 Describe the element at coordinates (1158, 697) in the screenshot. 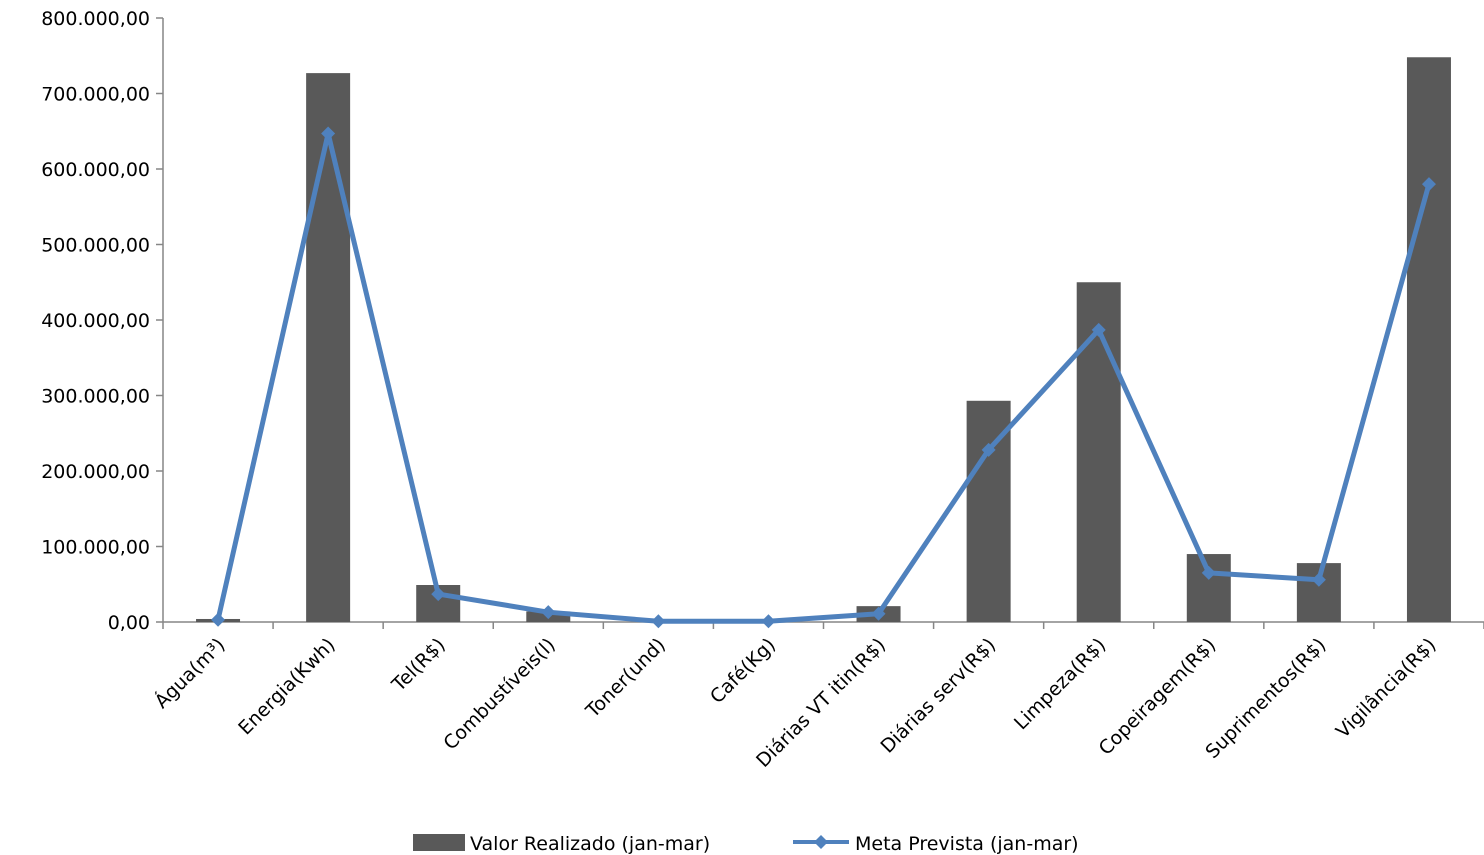

I see `x-tick-label: Copeiragem(R$)` at that location.